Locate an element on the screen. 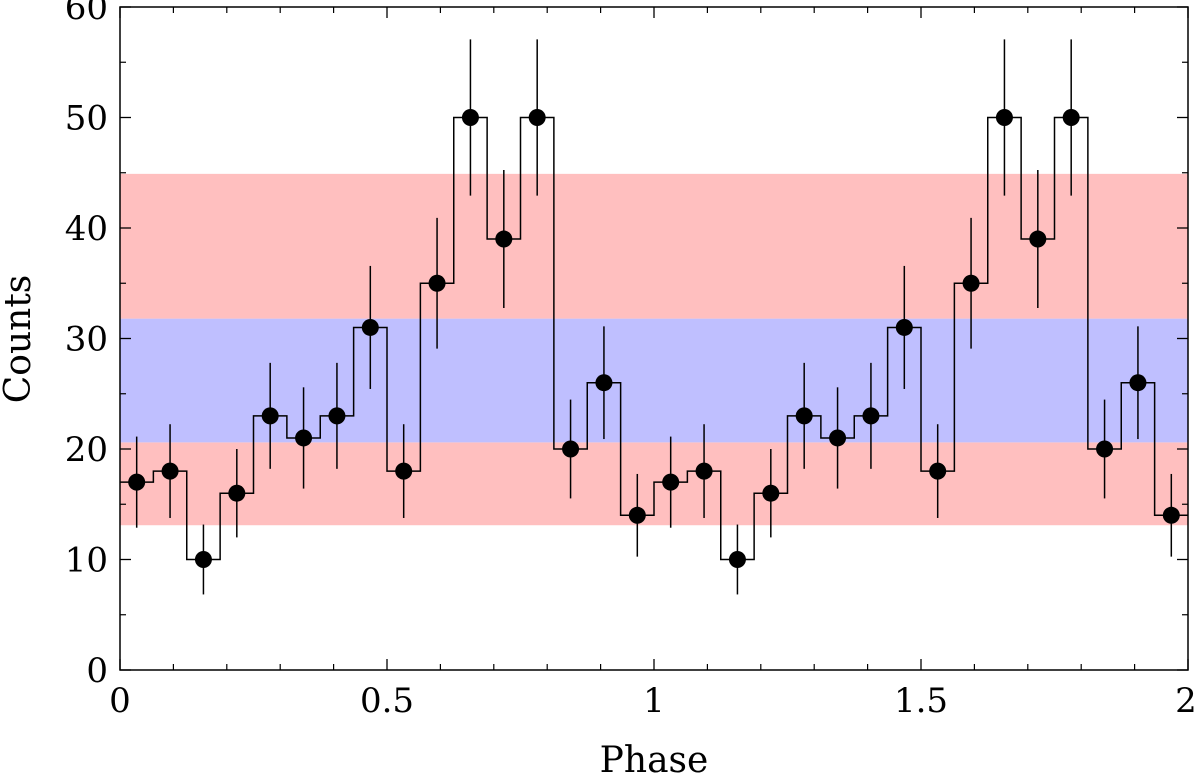 This screenshot has height=775, width=1200. y-tick-label: 60 is located at coordinates (86, 14).